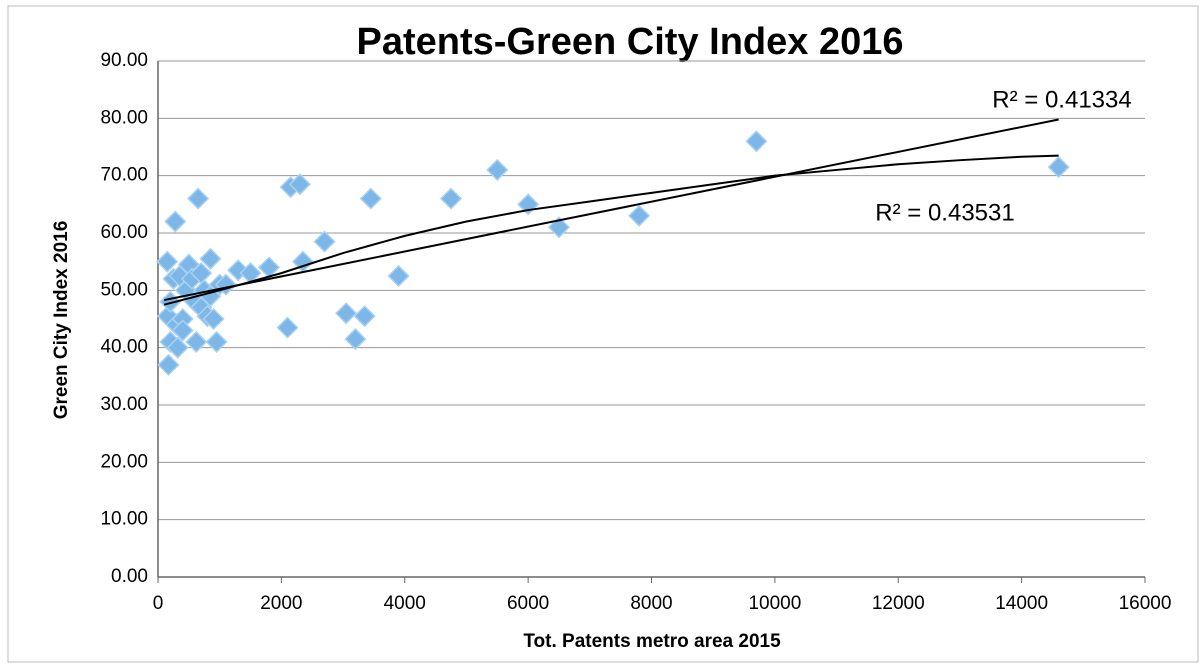  I want to click on x-tick-label: 10000, so click(774, 603).